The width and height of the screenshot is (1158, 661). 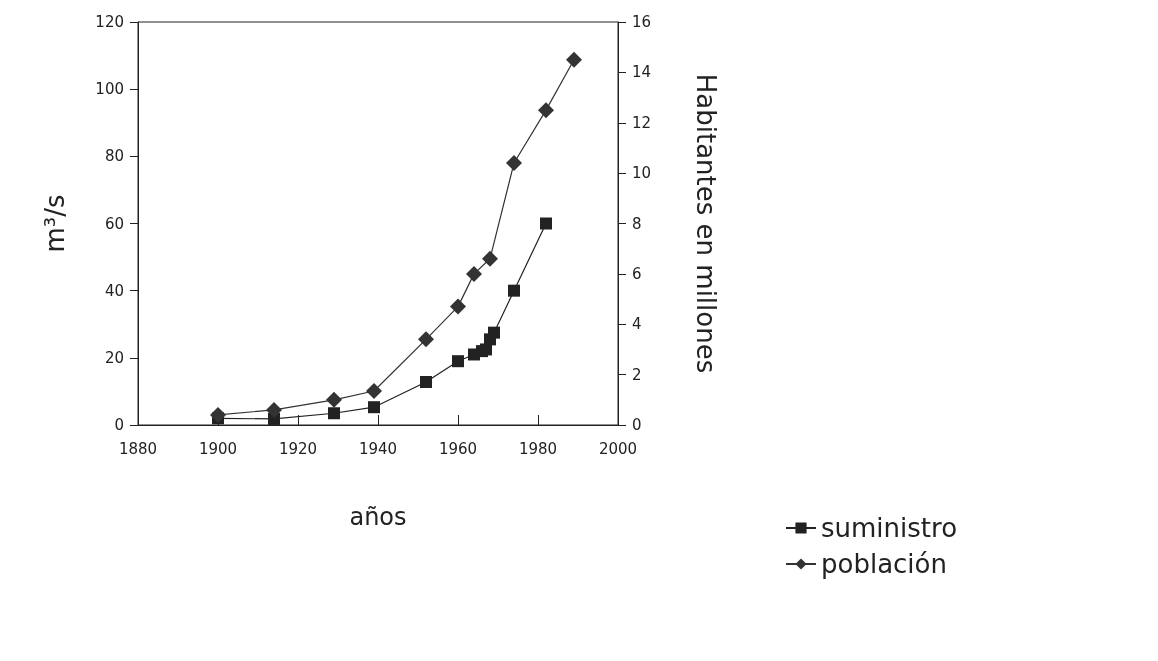 I want to click on y2-tick-label: 2, so click(x=637, y=374).